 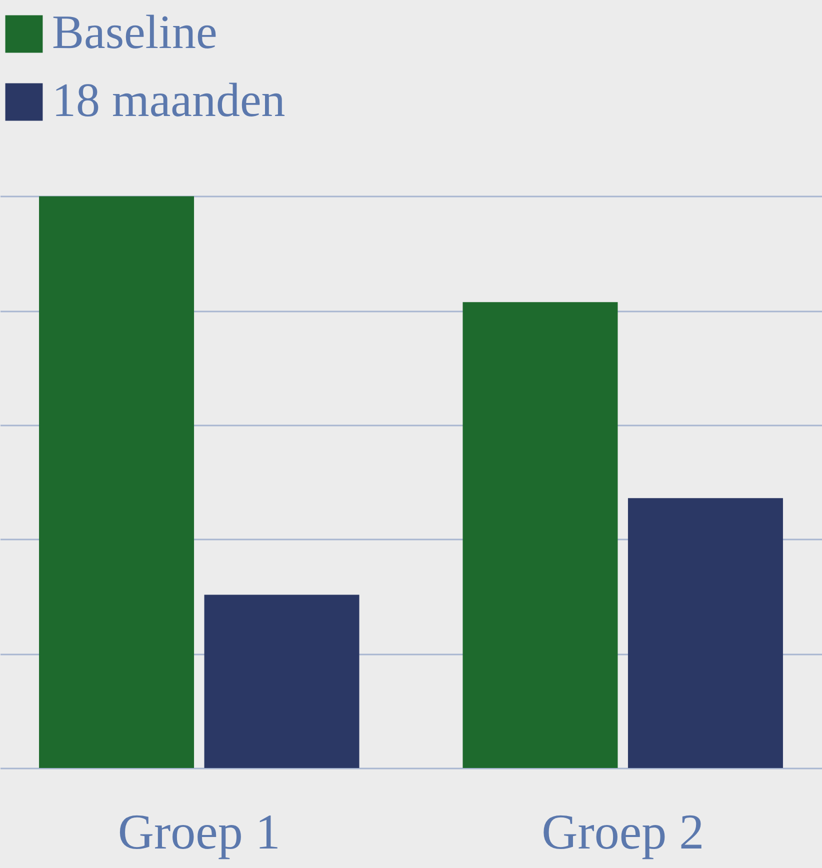 I want to click on x-tick-label: Groep 2, so click(x=623, y=832).